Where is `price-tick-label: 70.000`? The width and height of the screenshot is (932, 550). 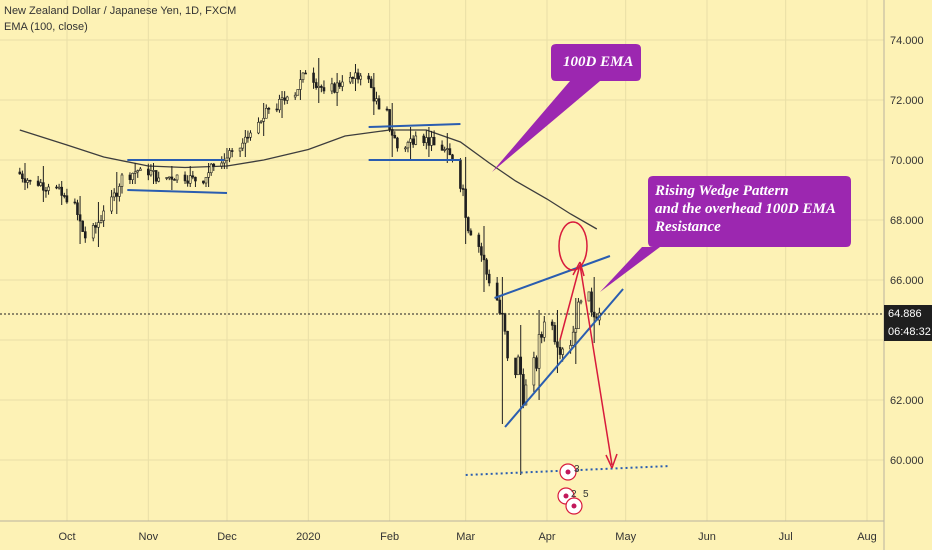 price-tick-label: 70.000 is located at coordinates (907, 161).